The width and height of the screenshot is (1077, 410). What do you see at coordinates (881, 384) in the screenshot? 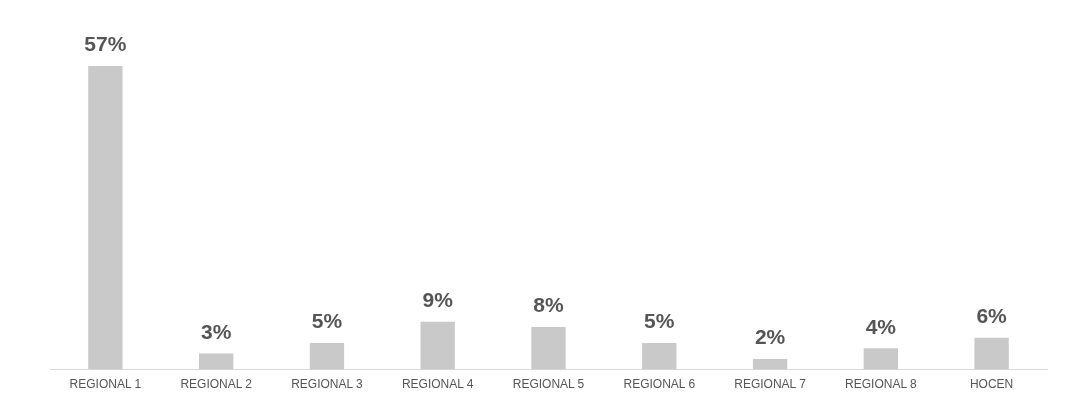
I see `x-tick-label: REGIONAL 8` at bounding box center [881, 384].